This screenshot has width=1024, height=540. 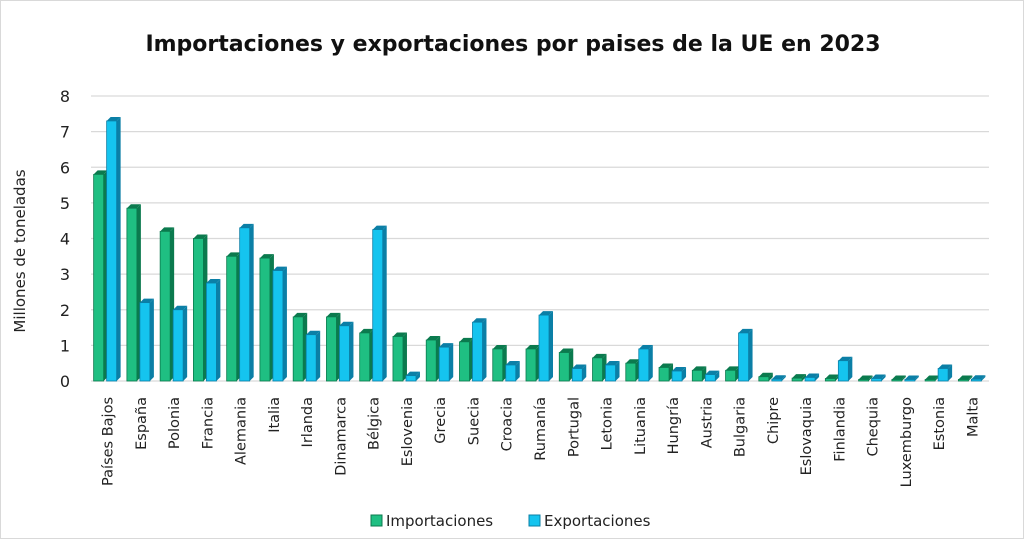 I want to click on x-tick-label: Estonia, so click(x=940, y=423).